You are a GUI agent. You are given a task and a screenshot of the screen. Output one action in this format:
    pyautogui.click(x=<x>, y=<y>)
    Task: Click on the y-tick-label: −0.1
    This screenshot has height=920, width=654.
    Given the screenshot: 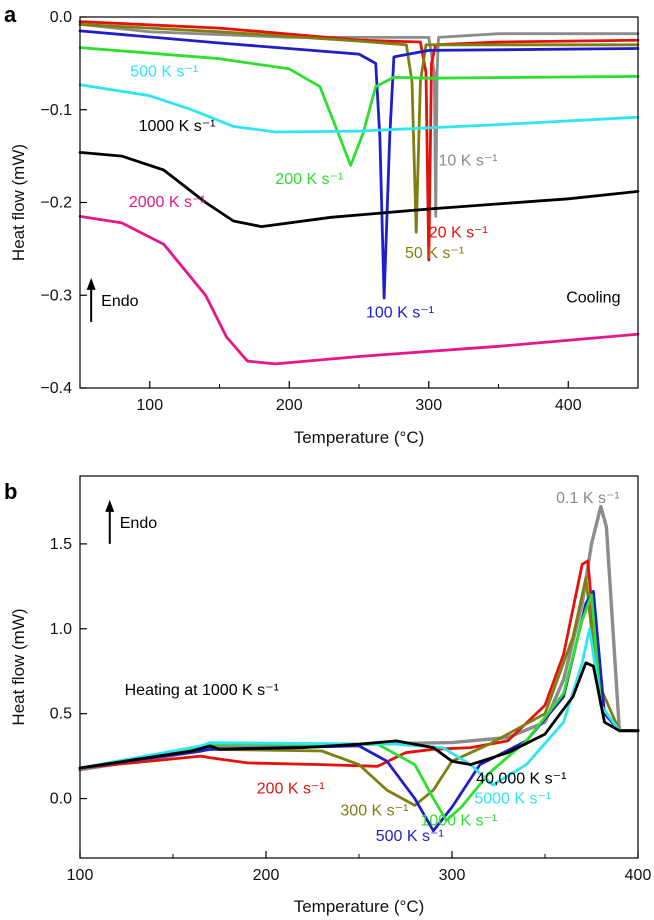 What is the action you would take?
    pyautogui.click(x=56, y=110)
    